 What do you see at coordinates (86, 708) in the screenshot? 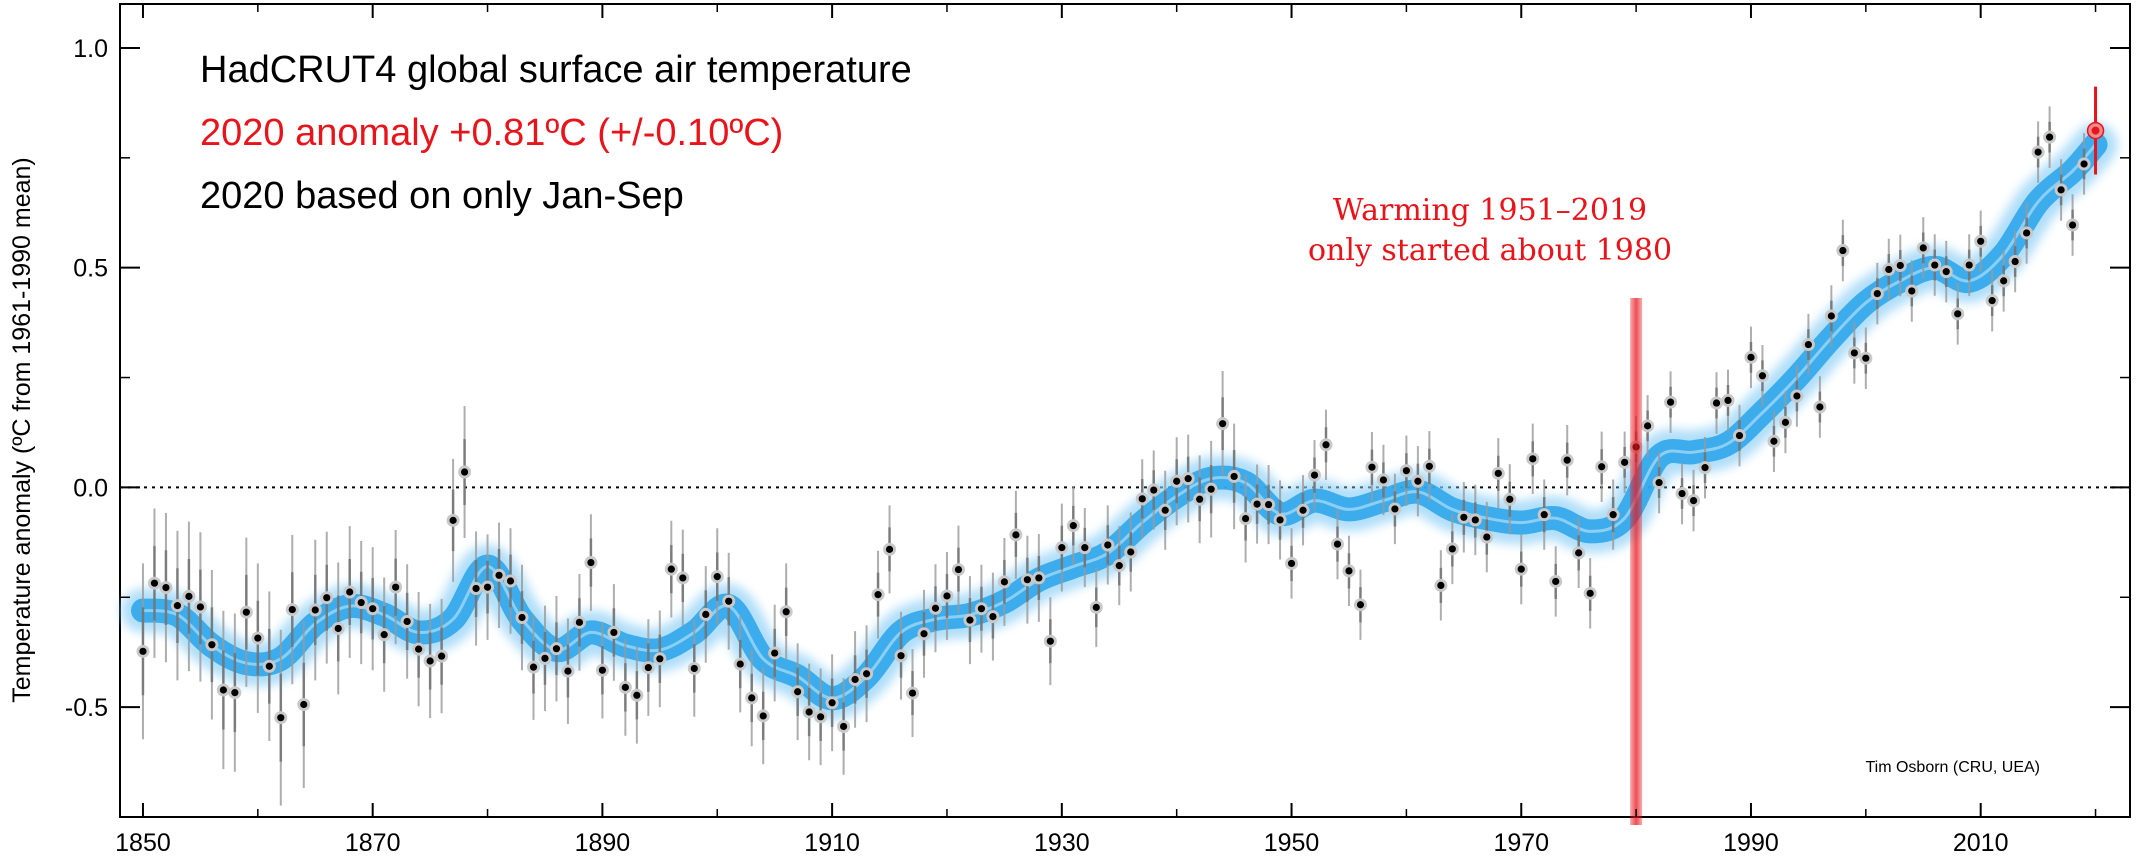
I see `y-tick-label: -0.5` at bounding box center [86, 708].